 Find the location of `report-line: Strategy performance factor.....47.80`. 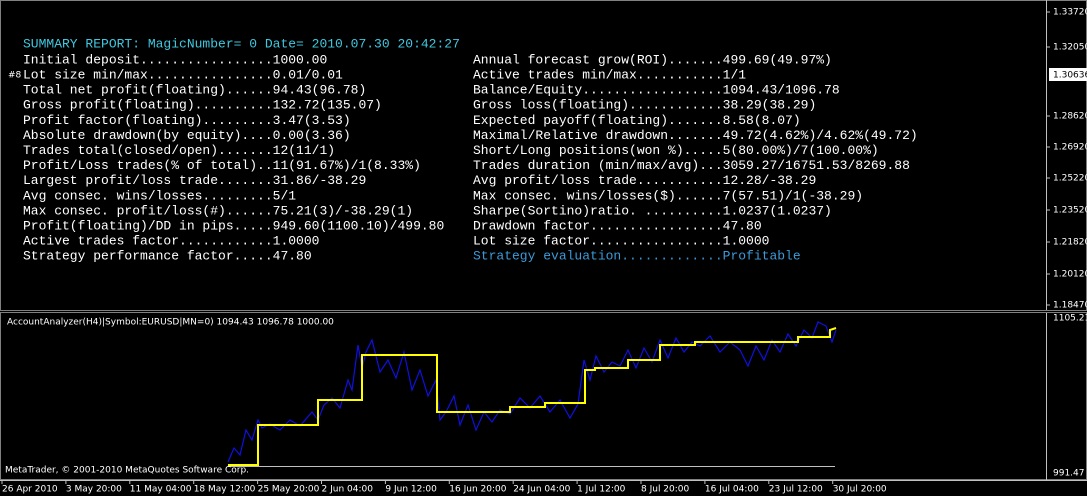

report-line: Strategy performance factor.....47.80 is located at coordinates (167, 256).